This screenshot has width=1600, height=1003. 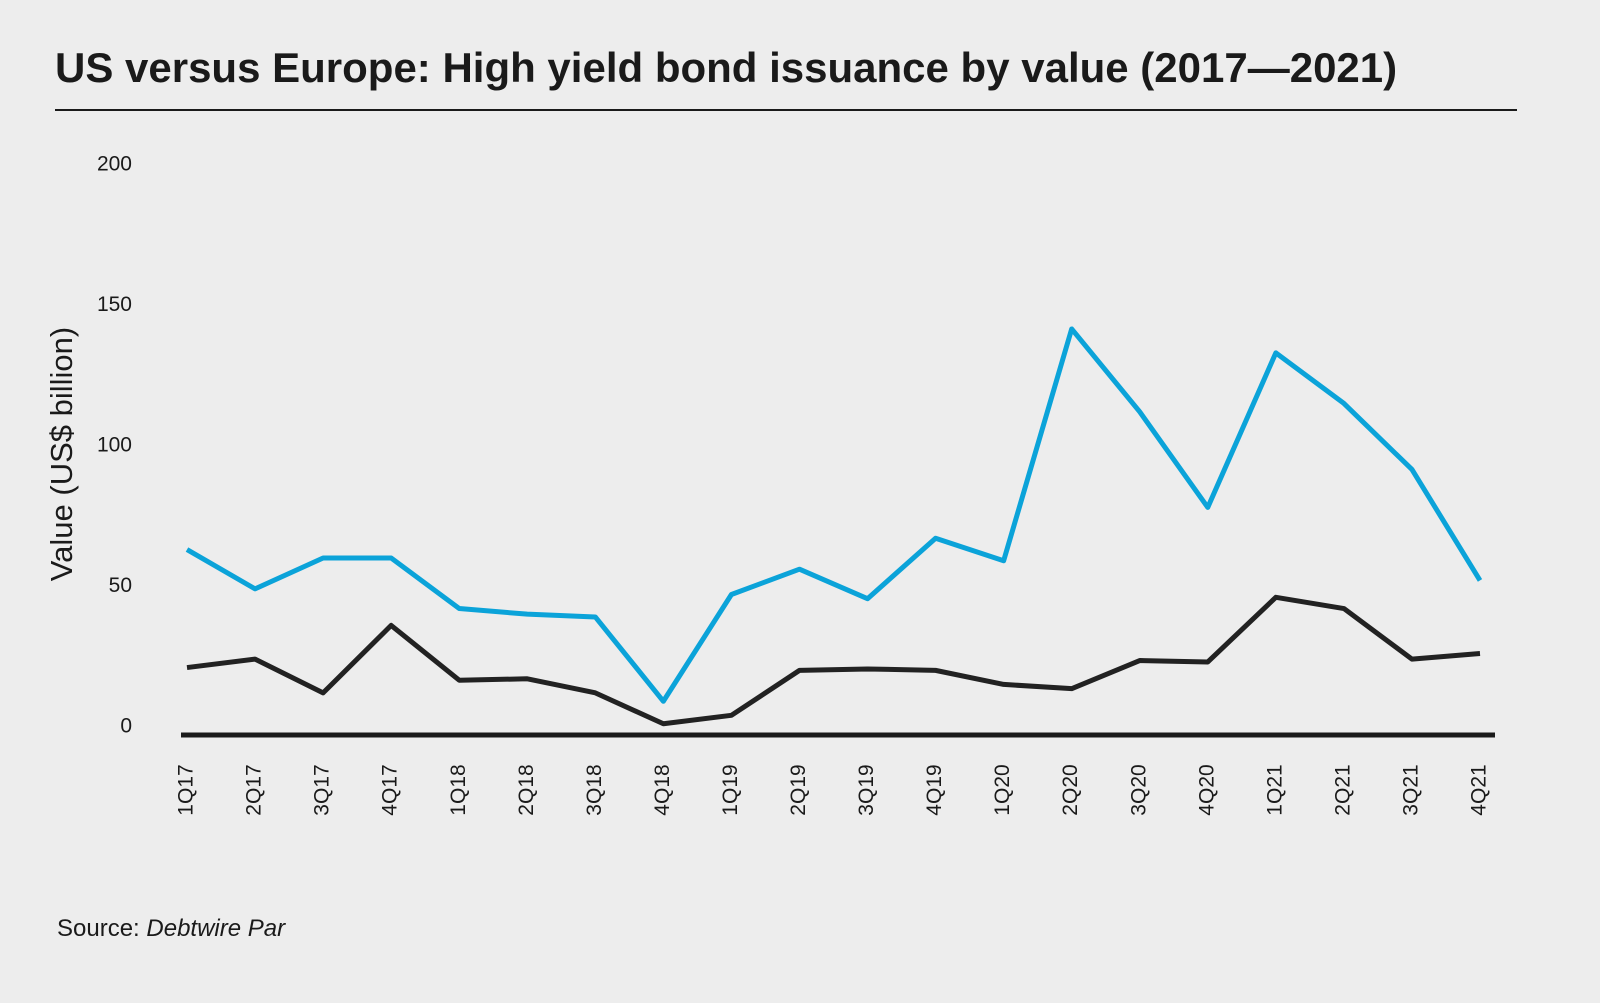 What do you see at coordinates (322, 789) in the screenshot?
I see `x-tick-label: 3Q17` at bounding box center [322, 789].